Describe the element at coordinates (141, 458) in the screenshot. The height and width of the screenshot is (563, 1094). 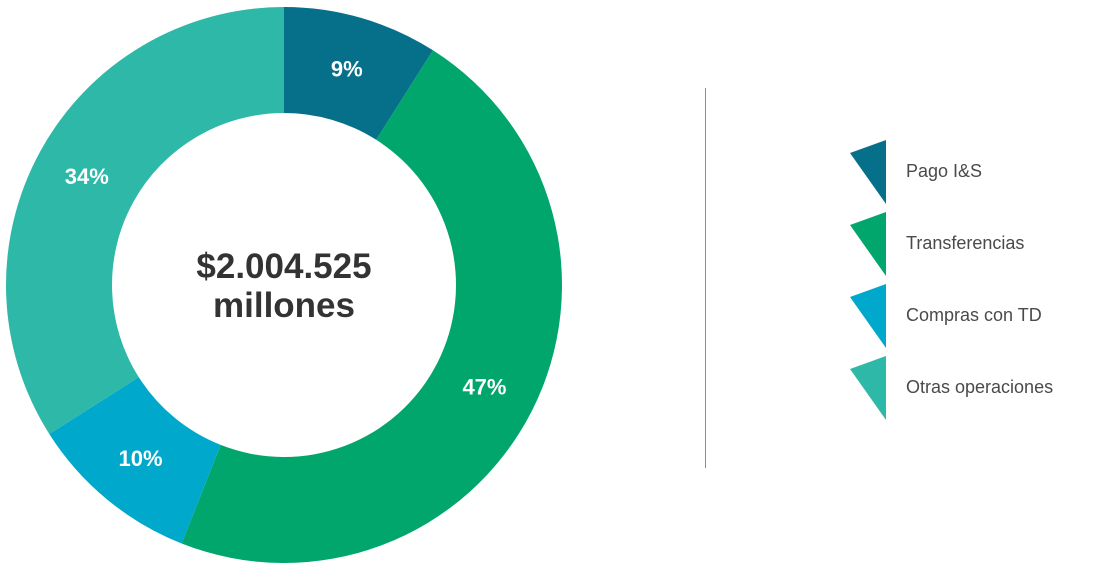
I see `slice-label: 10%` at that location.